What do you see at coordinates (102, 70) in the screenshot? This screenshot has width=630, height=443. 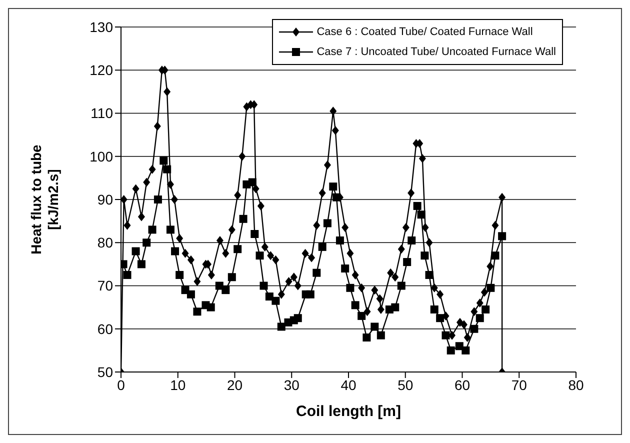 I see `y-tick-label: 120` at bounding box center [102, 70].